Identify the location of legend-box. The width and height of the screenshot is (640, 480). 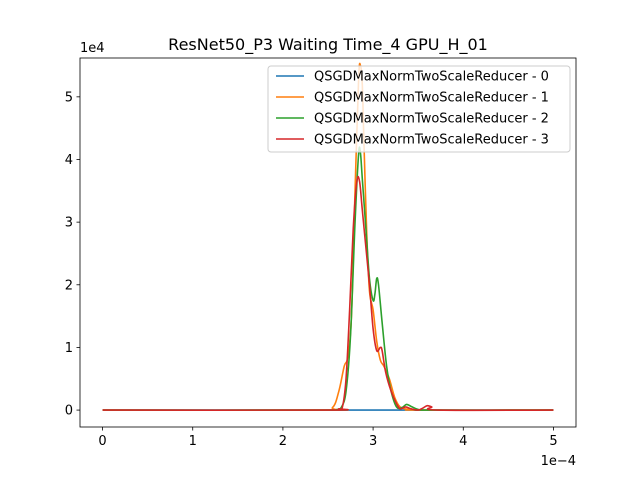
(419, 109).